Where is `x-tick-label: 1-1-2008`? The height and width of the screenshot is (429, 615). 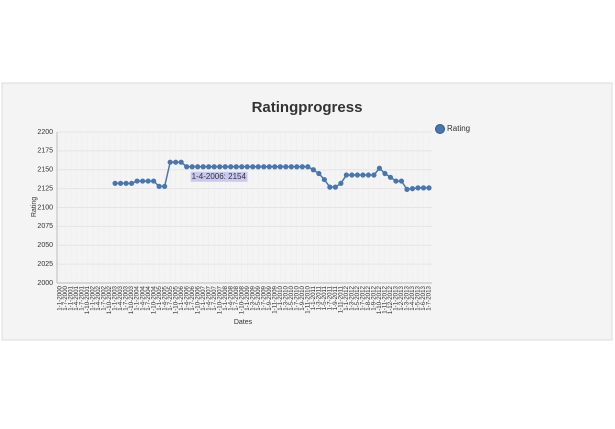 x-tick-label: 1-1-2008 is located at coordinates (225, 297).